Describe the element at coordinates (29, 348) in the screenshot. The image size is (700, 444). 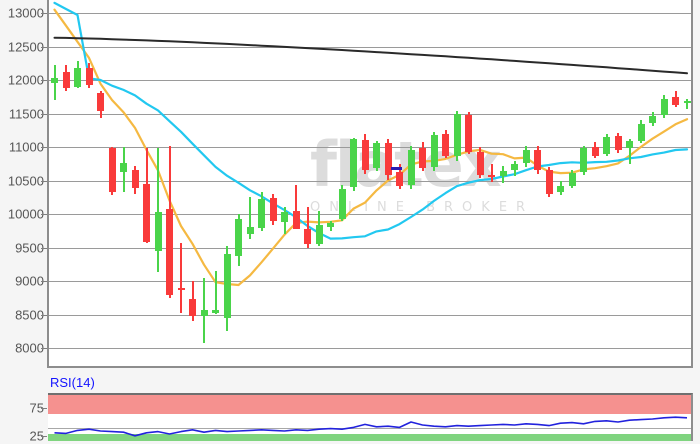
I see `price-tick-label: 8000` at that location.